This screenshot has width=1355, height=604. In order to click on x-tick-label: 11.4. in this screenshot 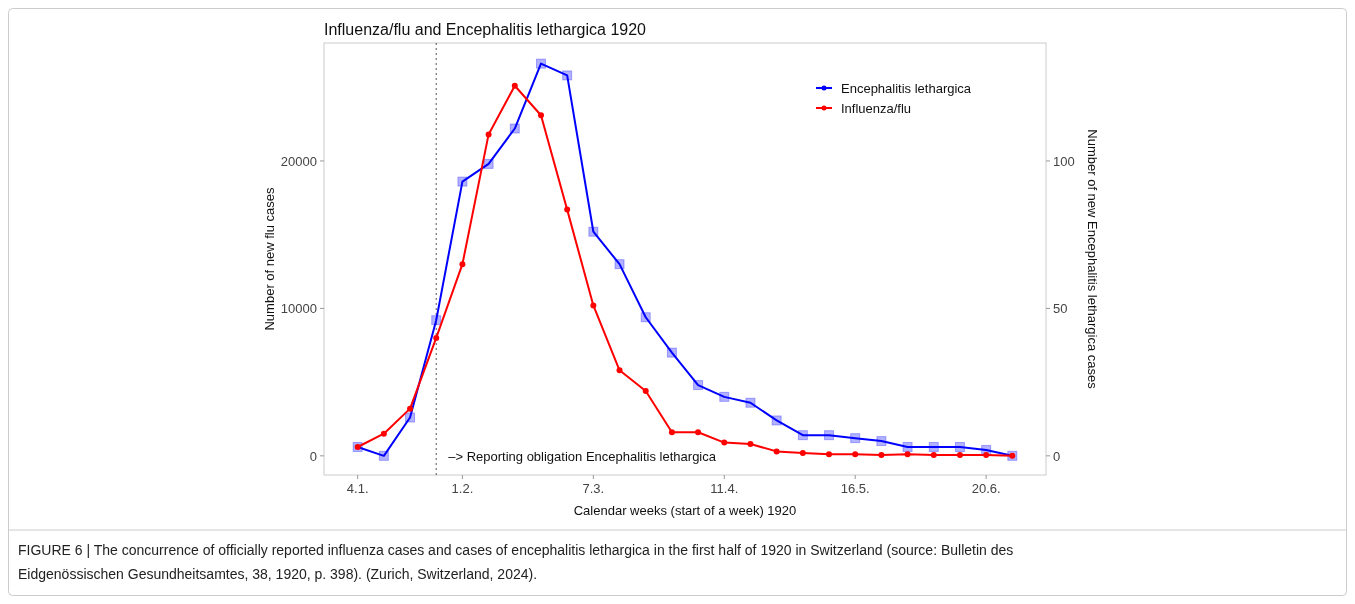, I will do `click(724, 488)`.